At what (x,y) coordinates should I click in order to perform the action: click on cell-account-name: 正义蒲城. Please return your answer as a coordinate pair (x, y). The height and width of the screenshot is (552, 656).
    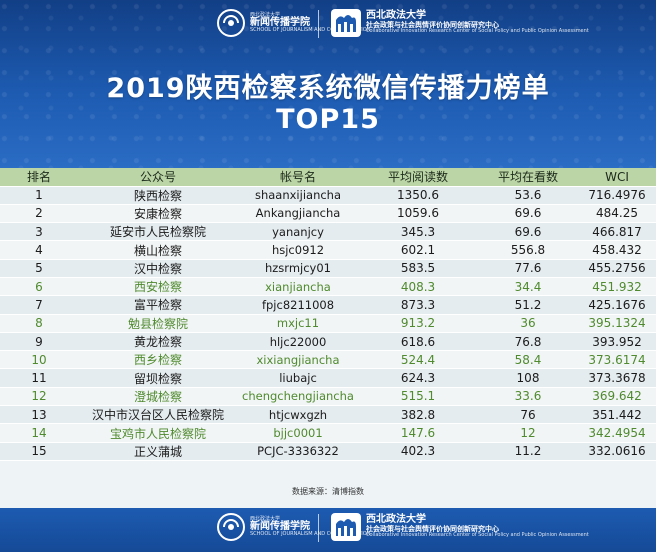
    Looking at the image, I should click on (158, 451).